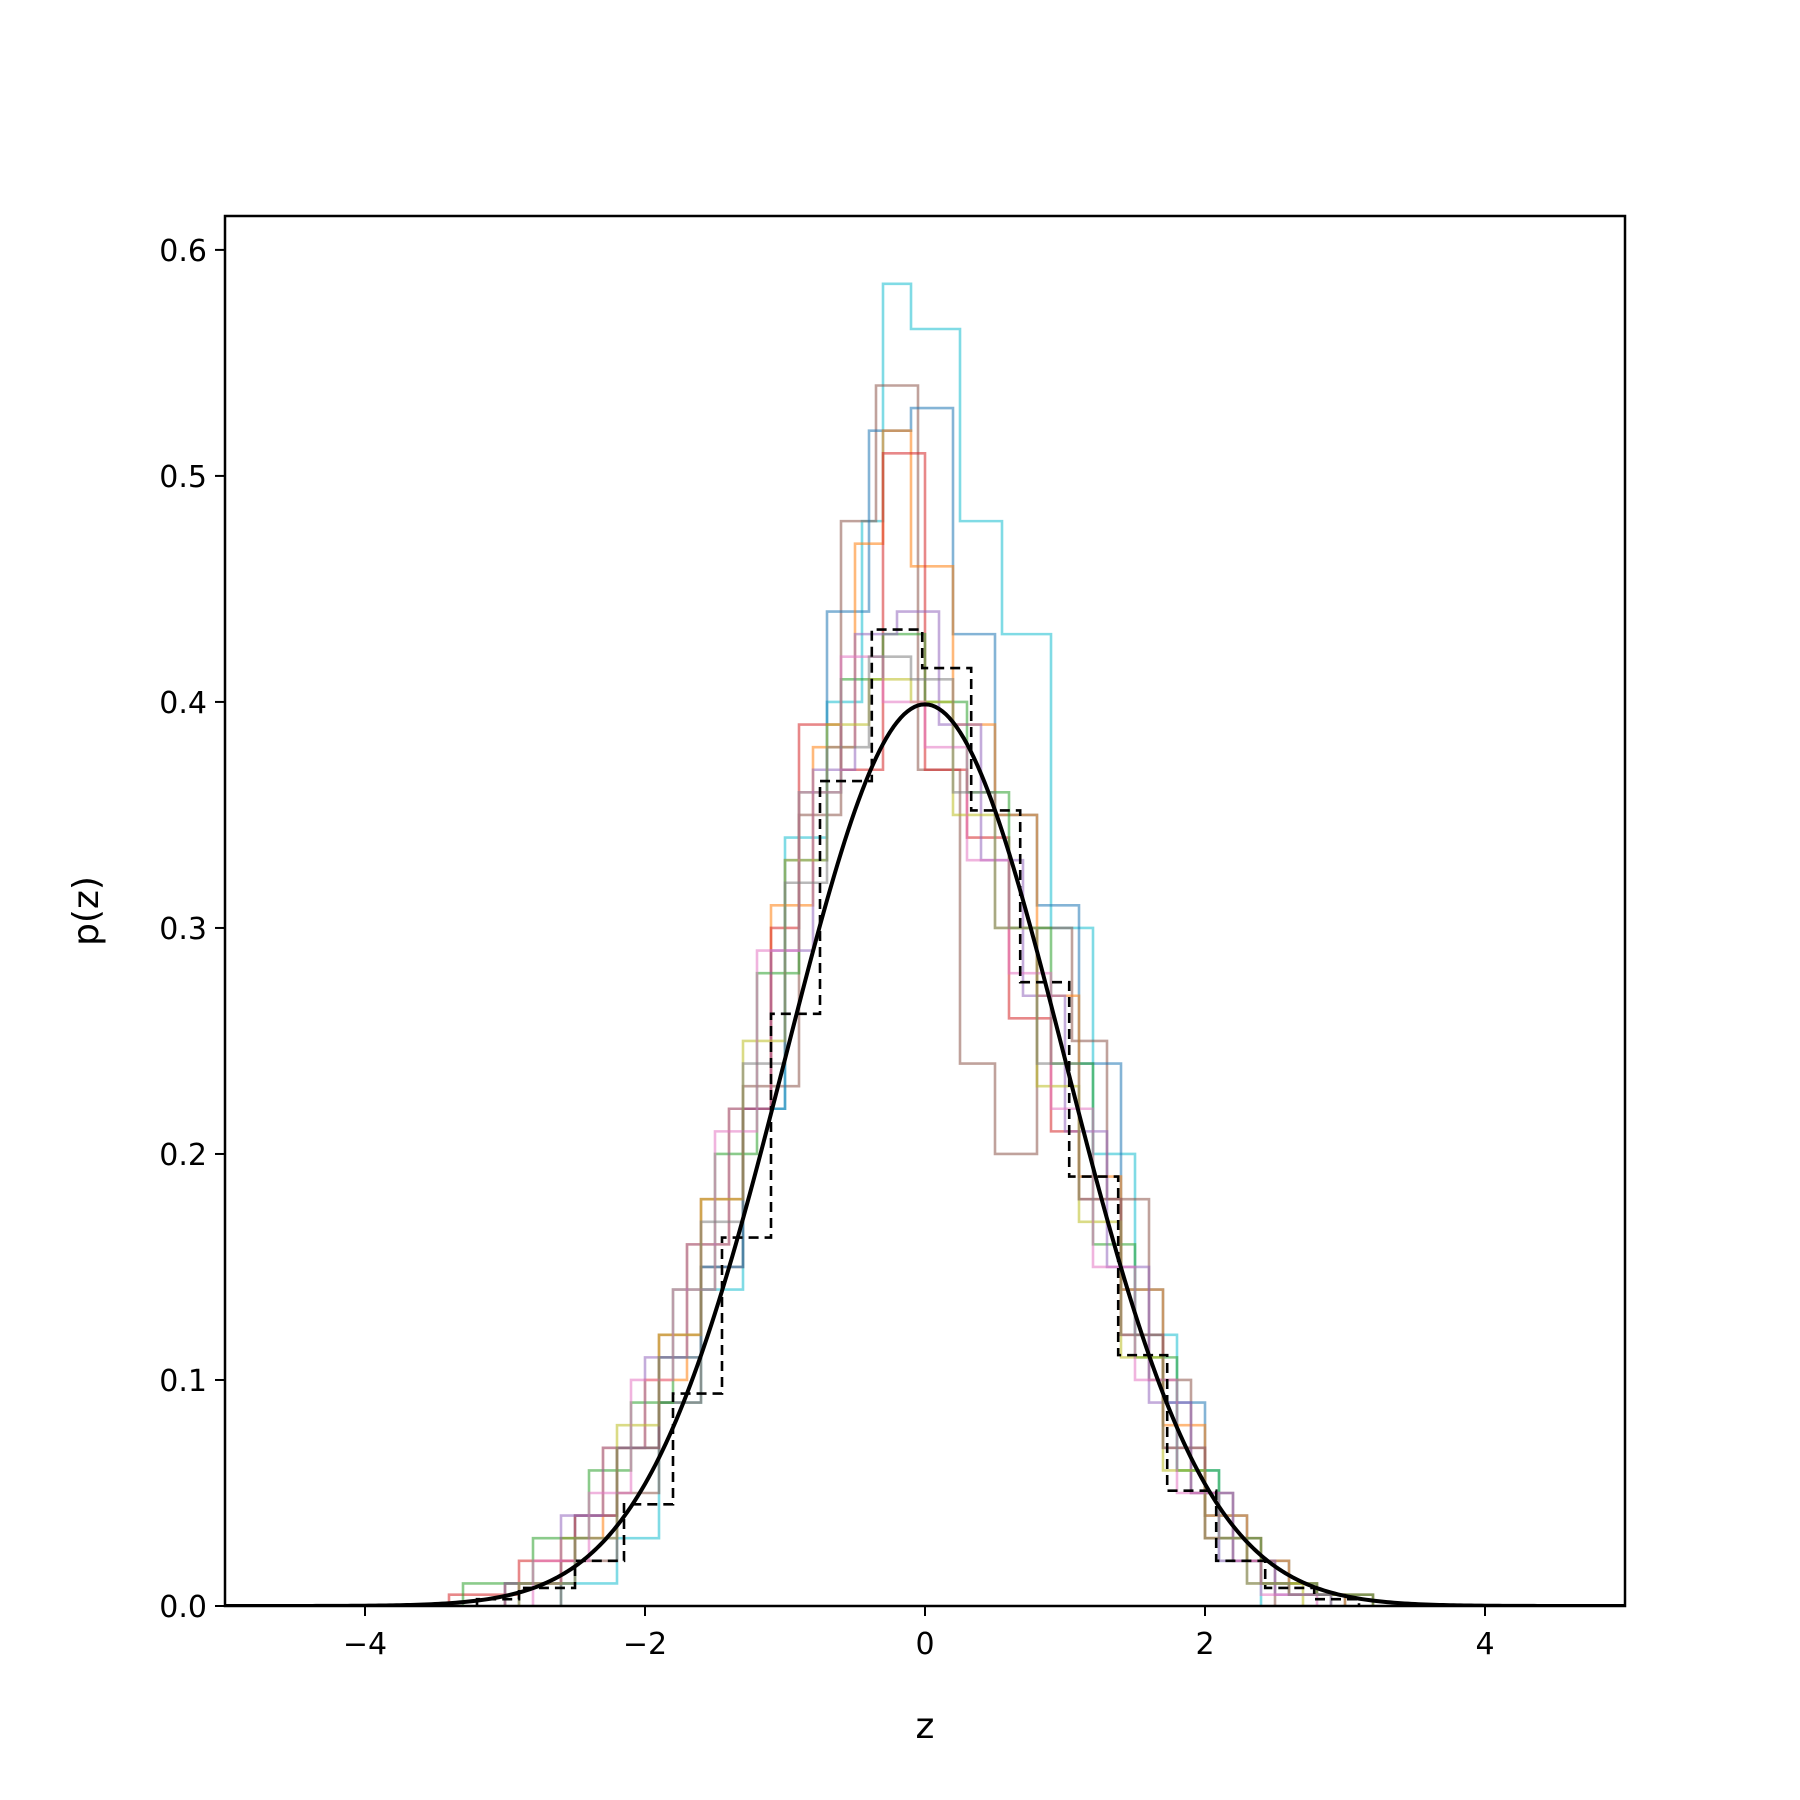 Image resolution: width=1800 pixels, height=1800 pixels. I want to click on x-tick-label: −4, so click(365, 1644).